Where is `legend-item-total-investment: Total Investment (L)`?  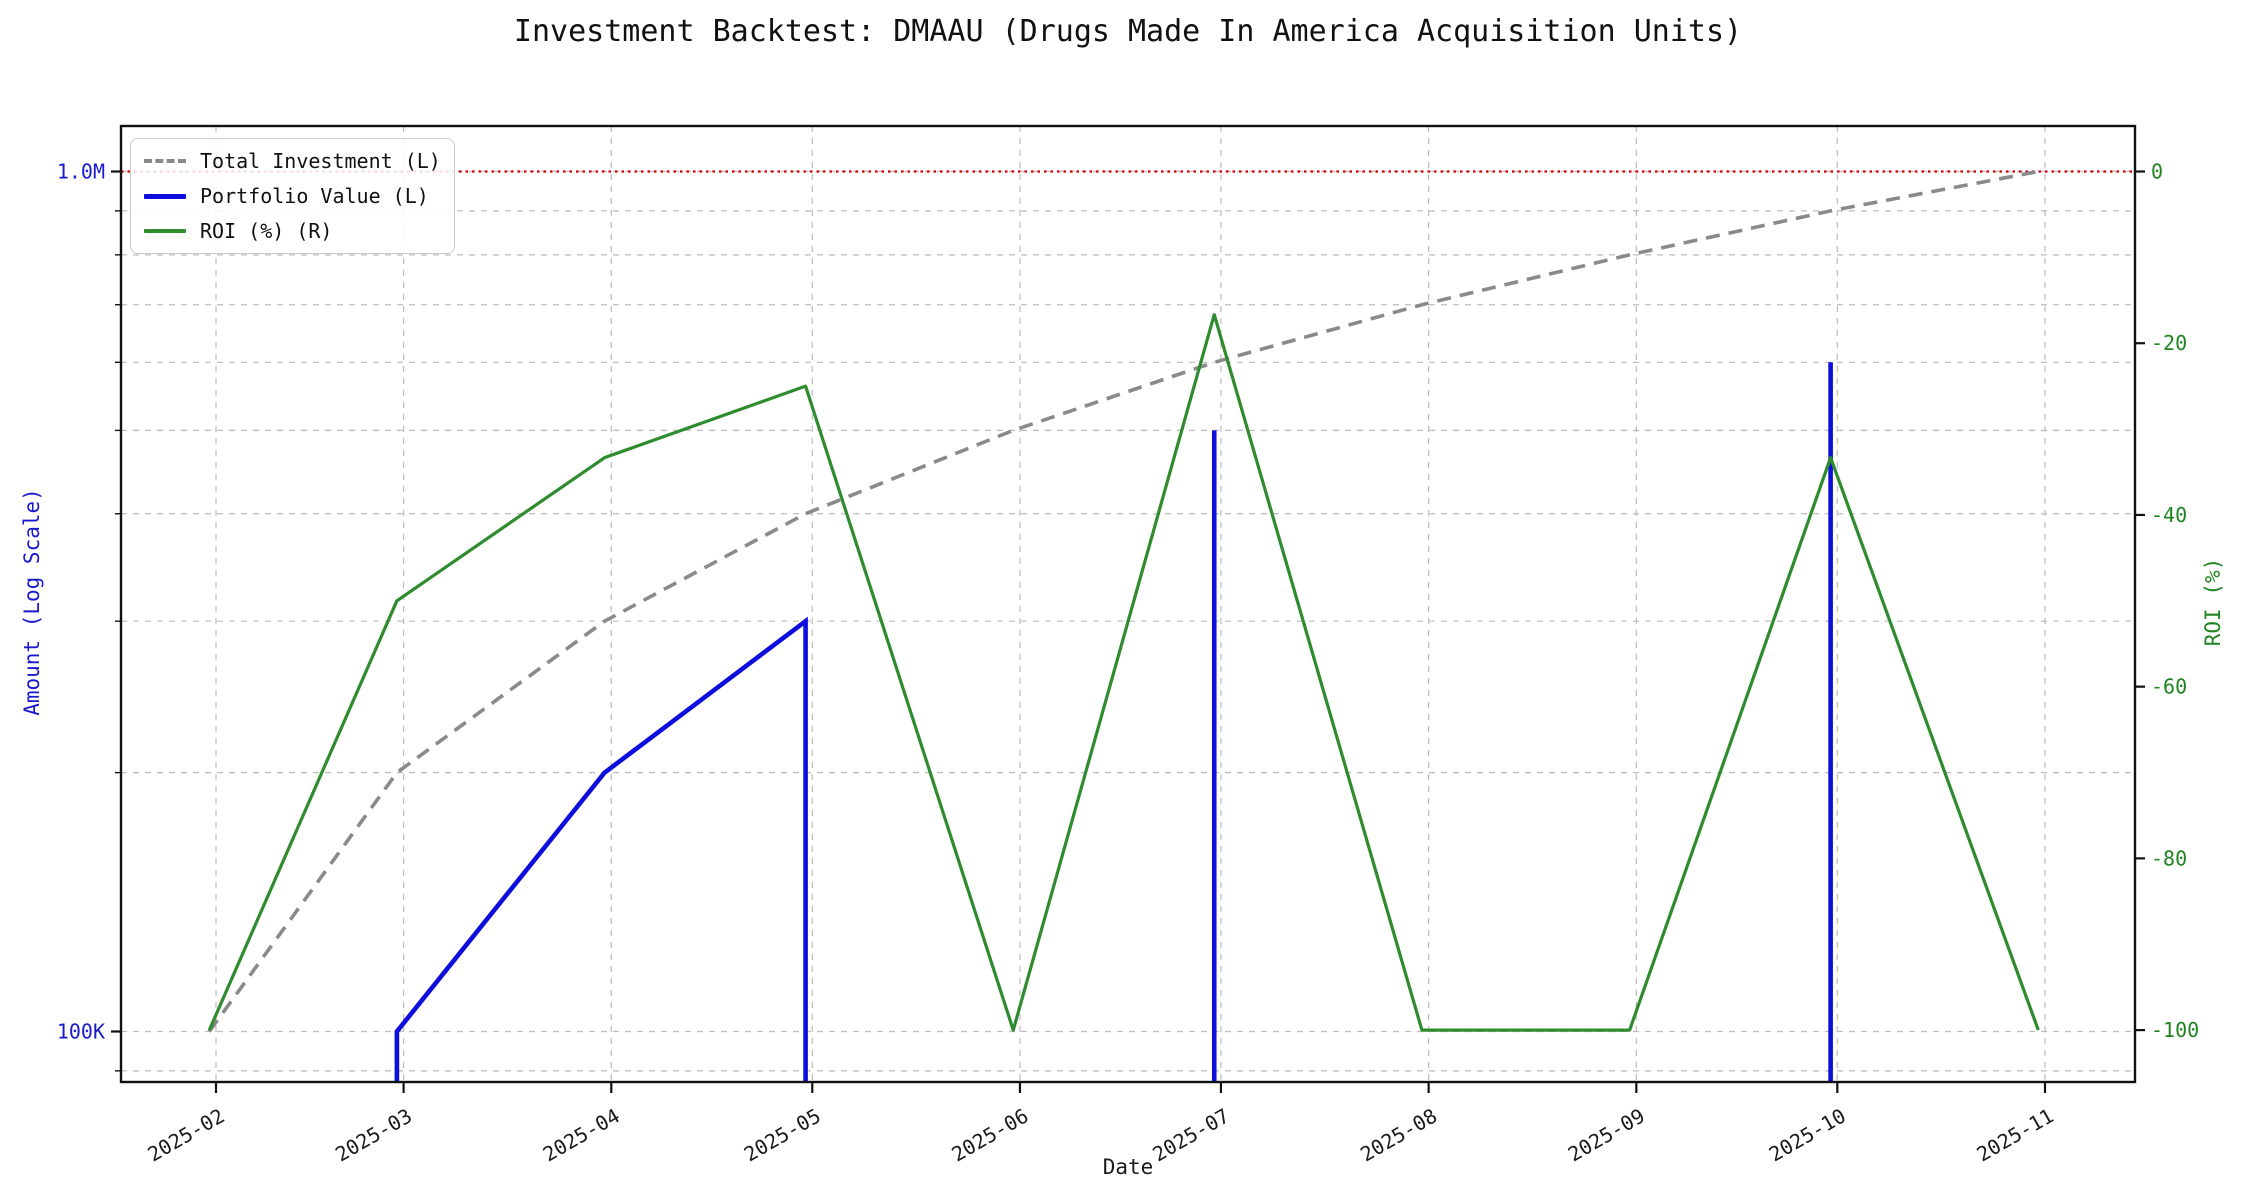
legend-item-total-investment: Total Investment (L) is located at coordinates (292, 161).